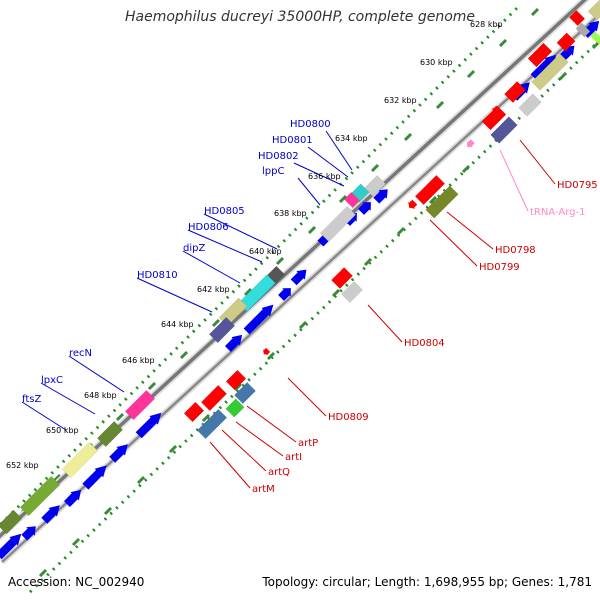  I want to click on gene-label: dipZ, so click(194, 248).